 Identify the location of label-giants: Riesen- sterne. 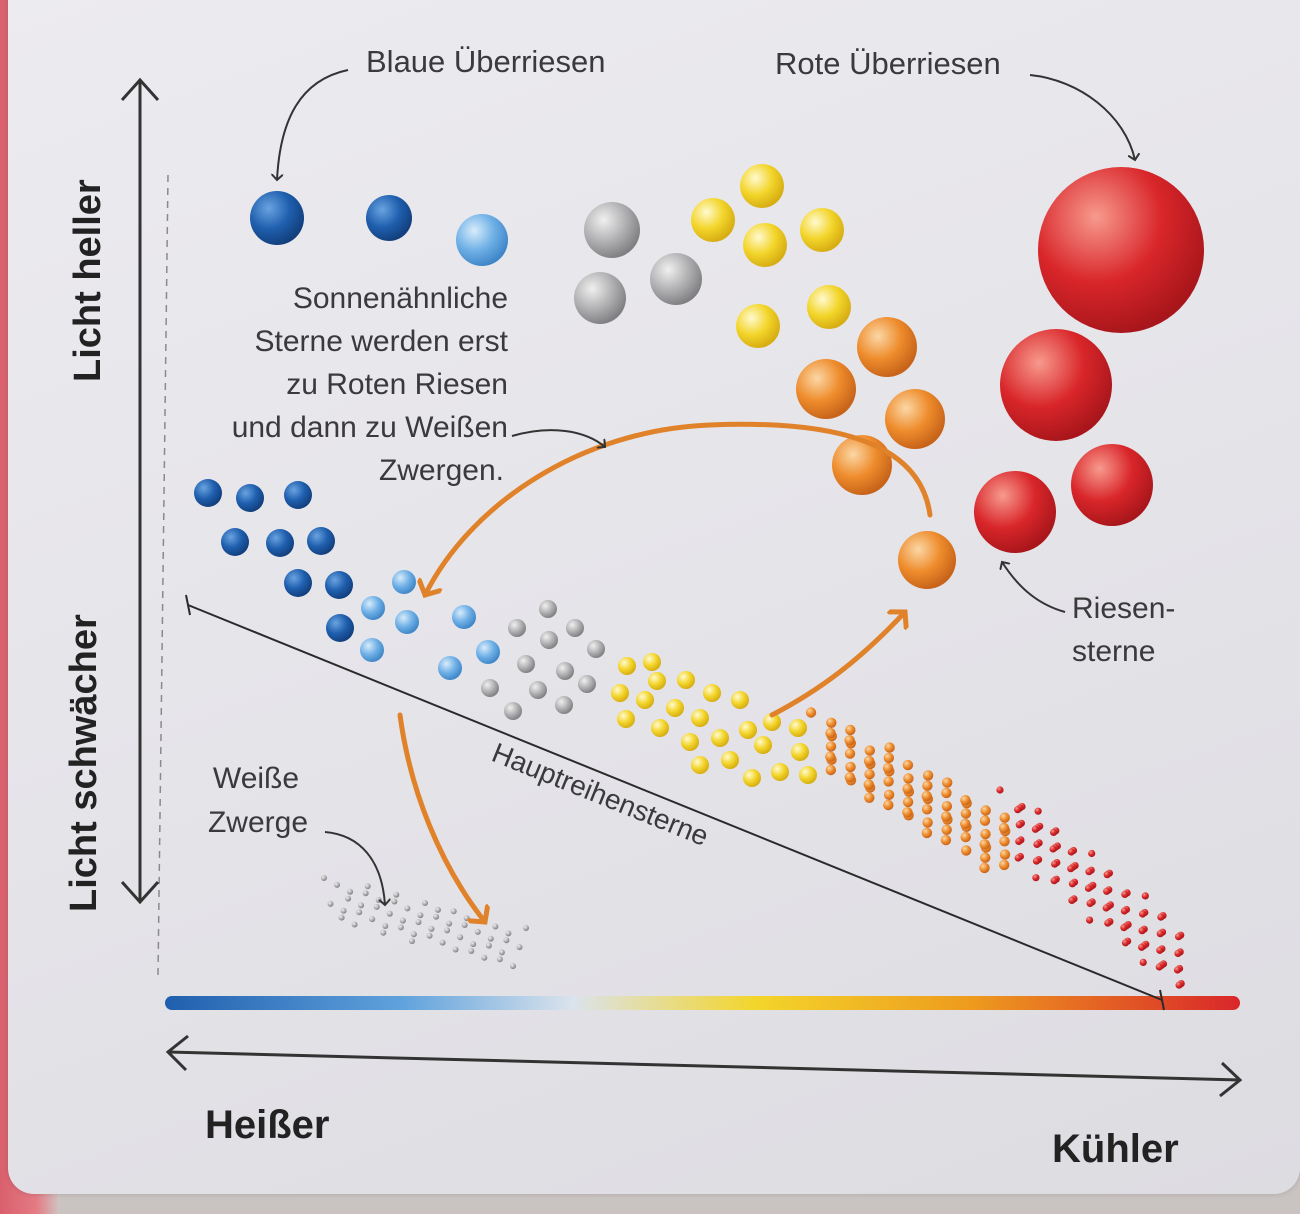
(1123, 630).